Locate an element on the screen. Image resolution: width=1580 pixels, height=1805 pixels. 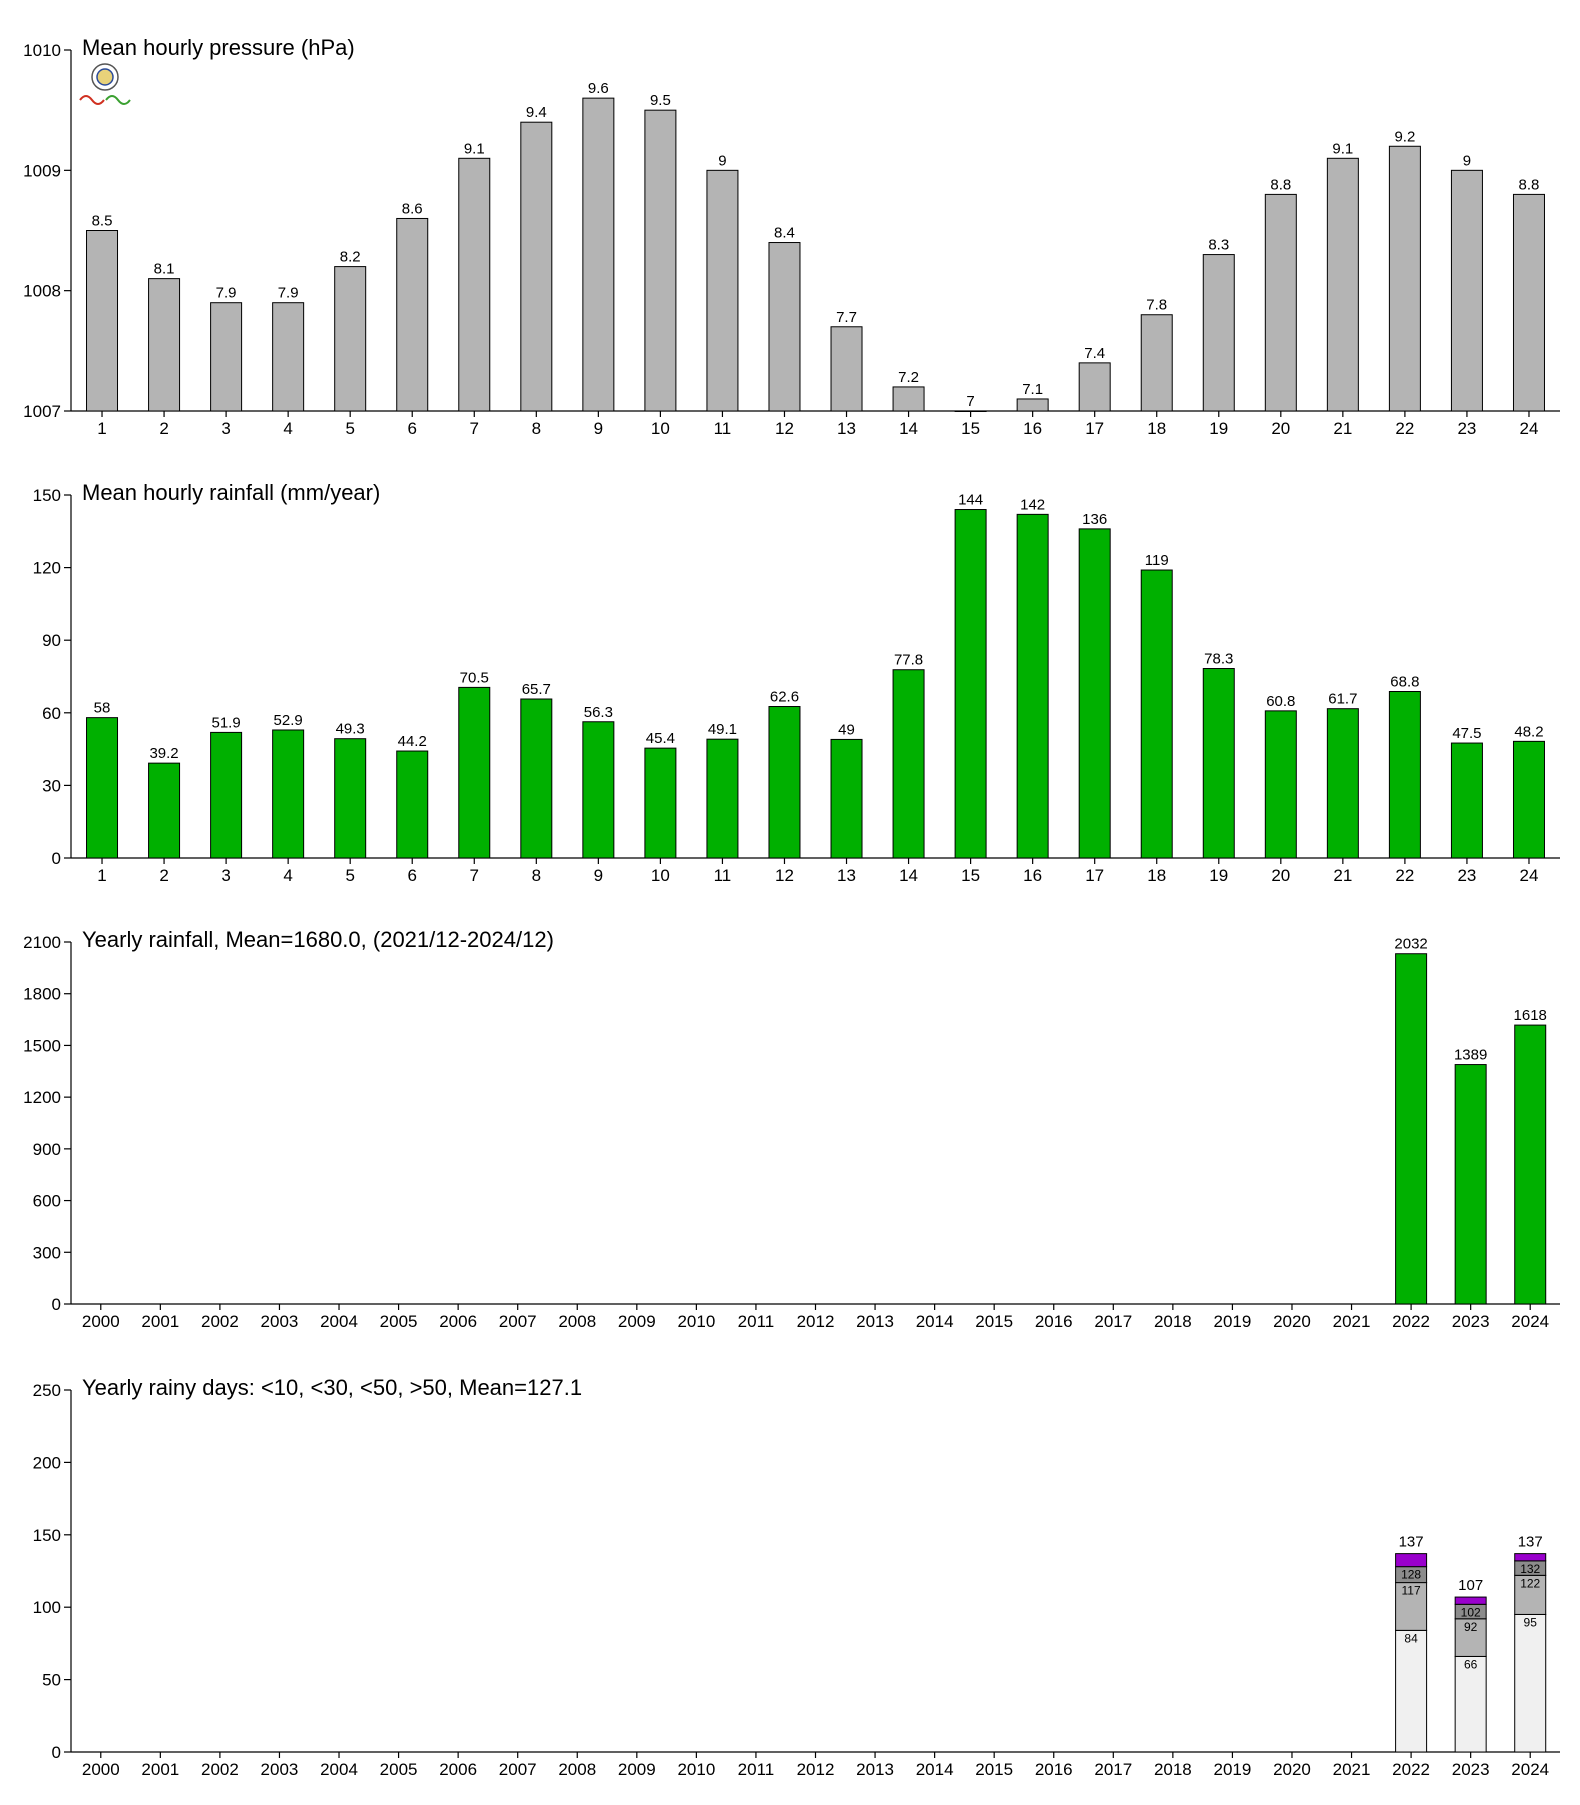
data-label: 1389 is located at coordinates (1470, 1055).